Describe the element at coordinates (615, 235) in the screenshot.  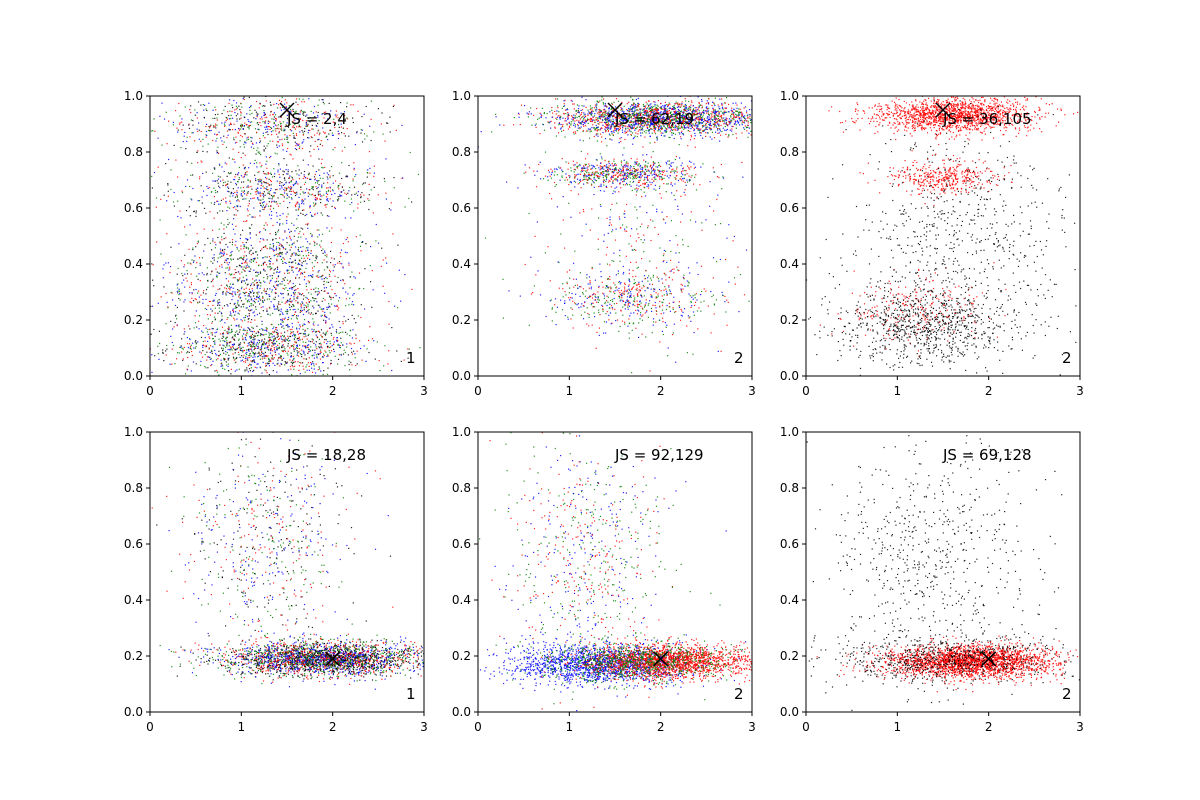
I see `scatter-points` at that location.